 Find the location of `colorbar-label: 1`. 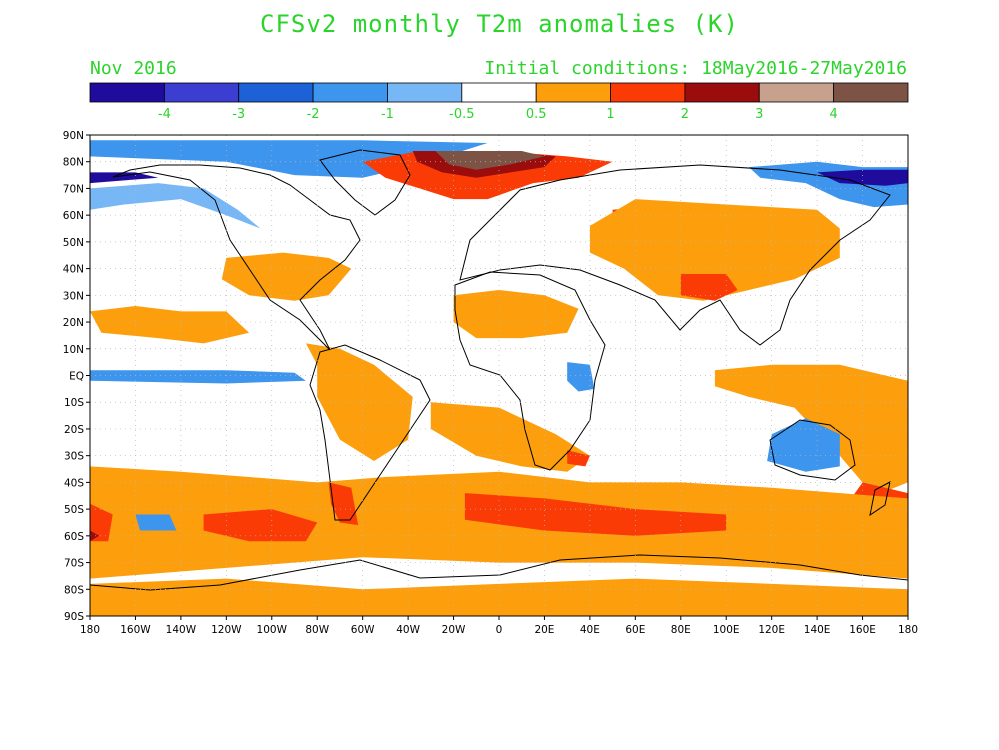

colorbar-label: 1 is located at coordinates (610, 114).